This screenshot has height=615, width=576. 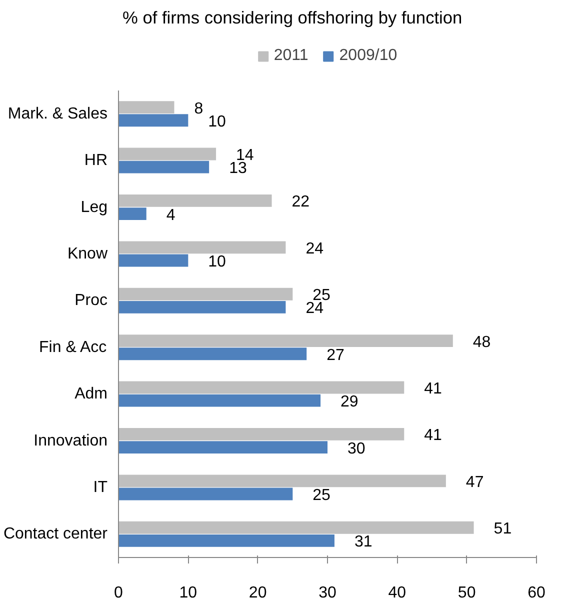 I want to click on y-tick-label: Innovation, so click(x=71, y=441).